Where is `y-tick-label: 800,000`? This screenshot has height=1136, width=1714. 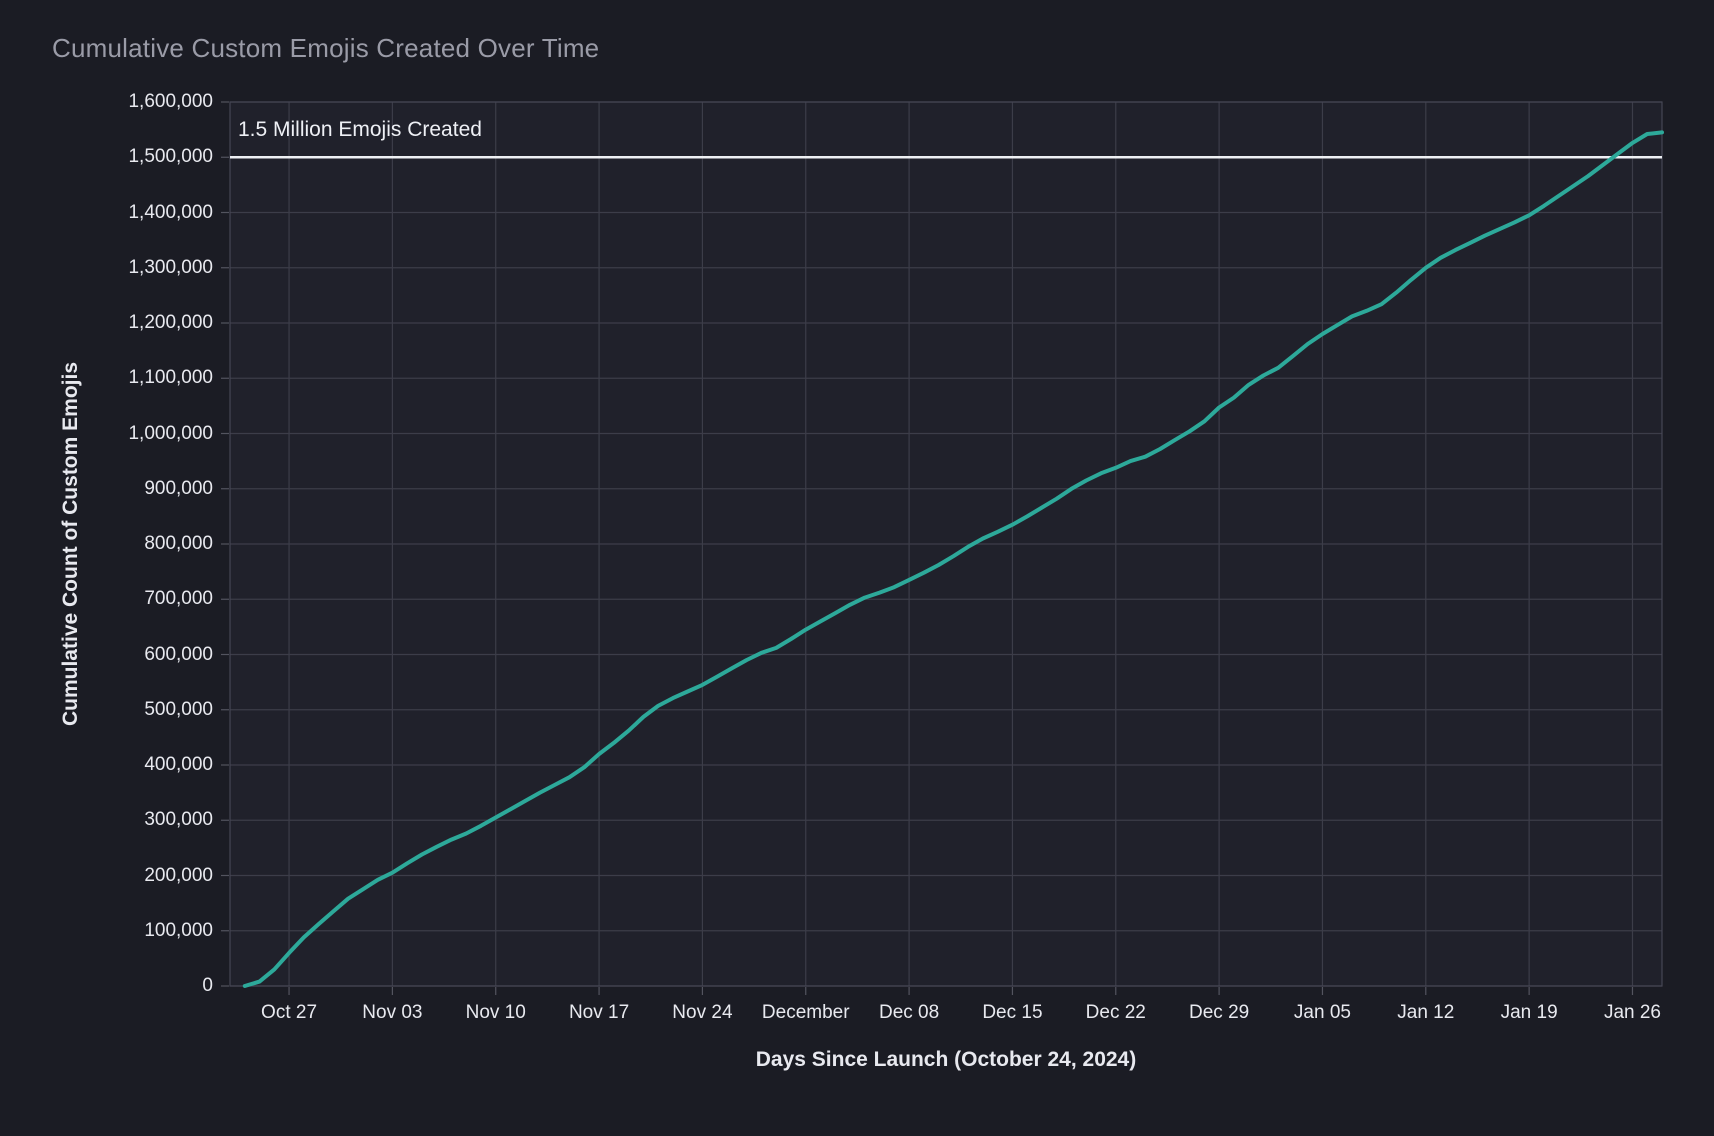
y-tick-label: 800,000 is located at coordinates (178, 543).